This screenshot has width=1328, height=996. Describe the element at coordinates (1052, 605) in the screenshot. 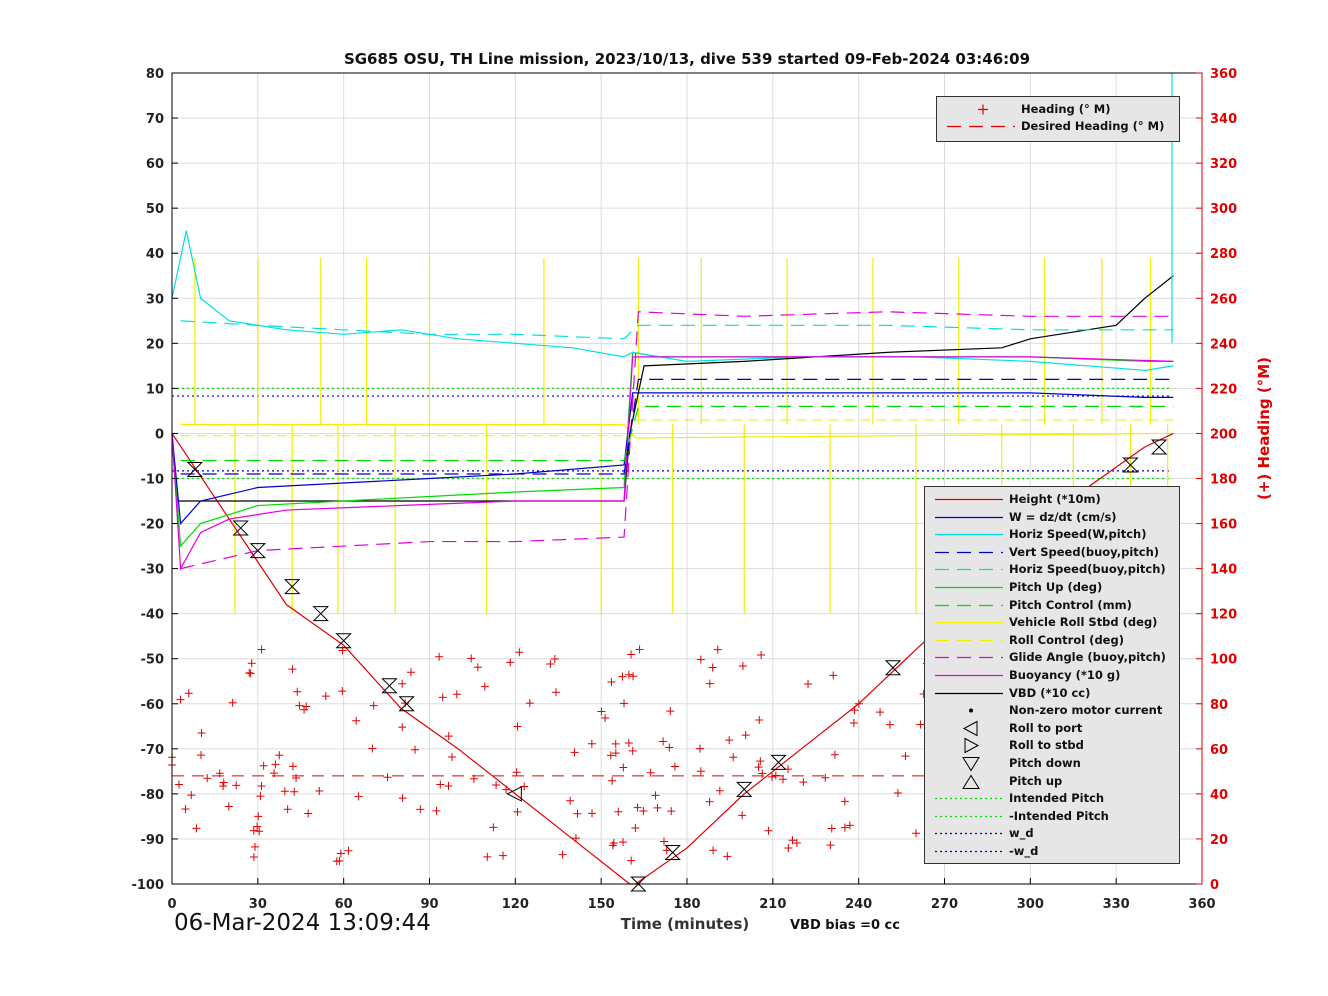

I see `legend-entry: Pitch Control (mm)` at that location.